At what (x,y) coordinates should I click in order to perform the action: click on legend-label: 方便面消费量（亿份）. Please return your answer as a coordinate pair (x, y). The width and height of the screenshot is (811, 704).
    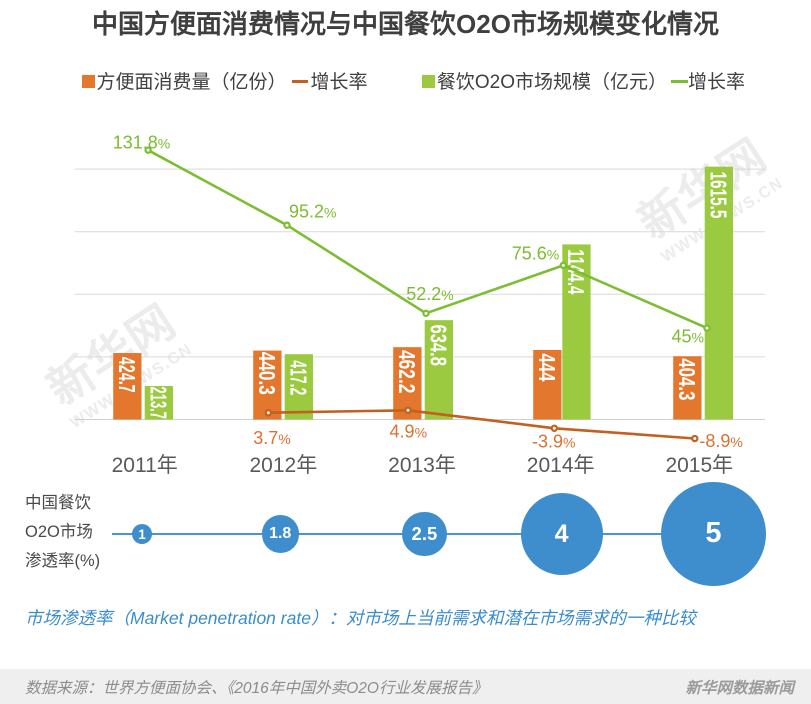
    Looking at the image, I should click on (191, 82).